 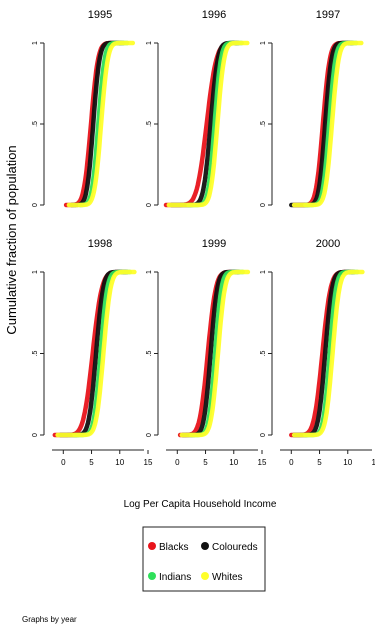 What do you see at coordinates (204, 559) in the screenshot?
I see `legend-box` at bounding box center [204, 559].